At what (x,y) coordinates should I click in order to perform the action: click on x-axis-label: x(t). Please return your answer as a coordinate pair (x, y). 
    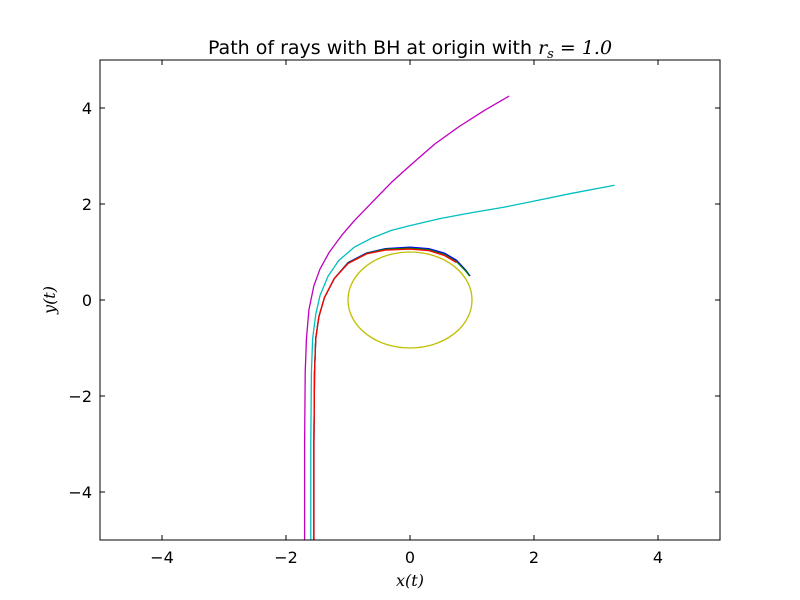
    Looking at the image, I should click on (410, 580).